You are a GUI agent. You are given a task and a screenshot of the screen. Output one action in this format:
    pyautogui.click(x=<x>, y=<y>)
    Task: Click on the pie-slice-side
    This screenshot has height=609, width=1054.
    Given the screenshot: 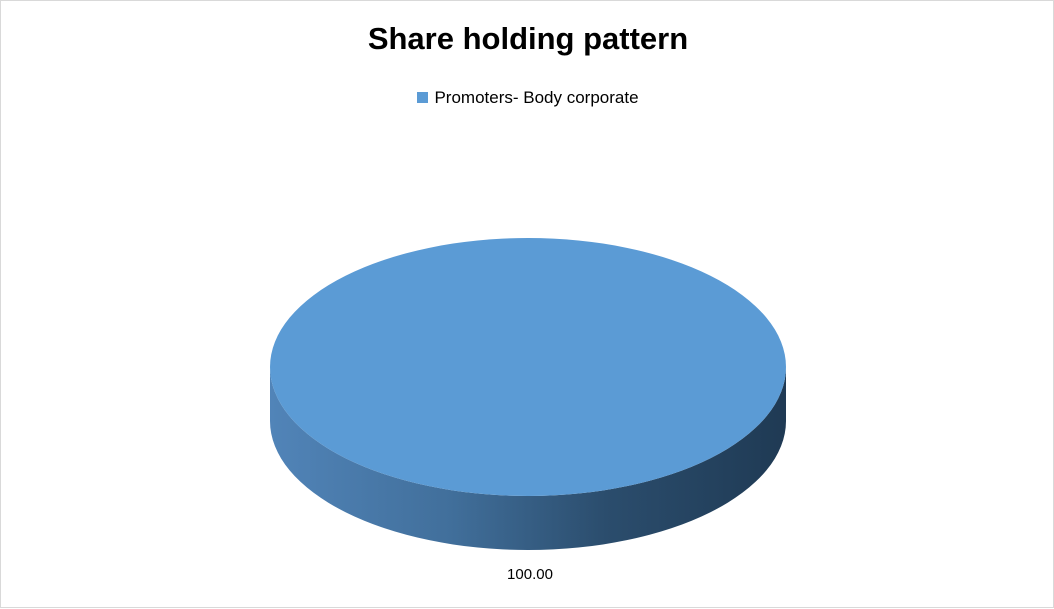 What is the action you would take?
    pyautogui.click(x=528, y=458)
    